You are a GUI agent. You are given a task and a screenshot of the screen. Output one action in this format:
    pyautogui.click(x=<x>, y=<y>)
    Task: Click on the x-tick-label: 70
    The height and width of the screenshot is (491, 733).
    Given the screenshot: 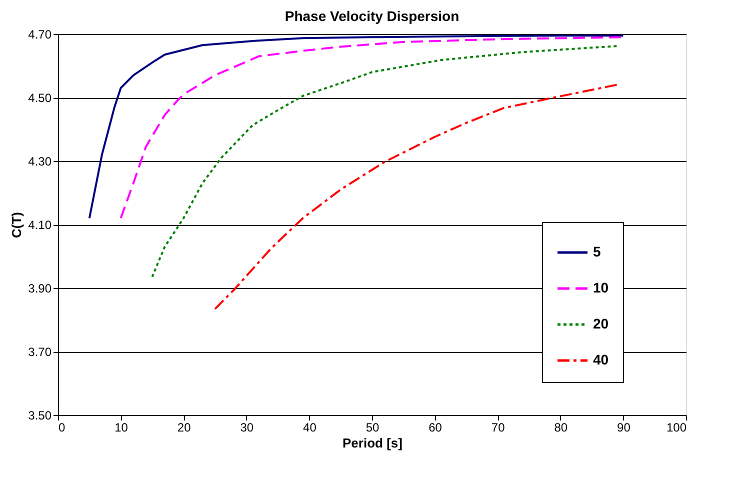 What is the action you would take?
    pyautogui.click(x=498, y=427)
    